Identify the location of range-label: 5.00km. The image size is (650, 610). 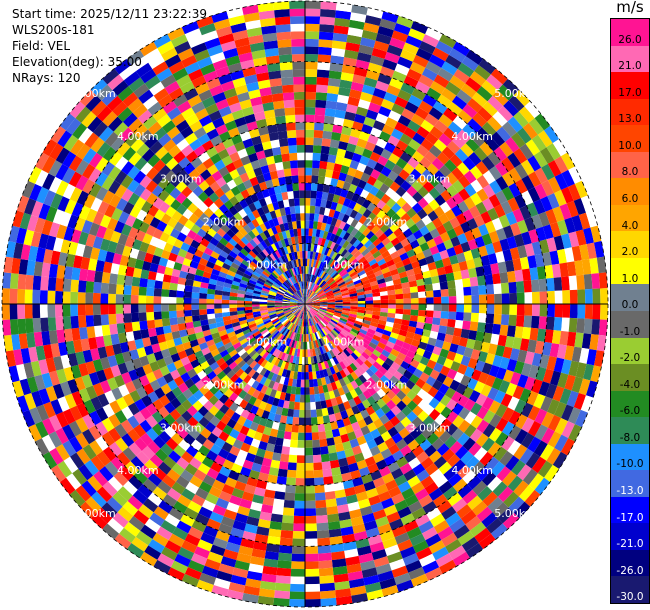
(515, 513).